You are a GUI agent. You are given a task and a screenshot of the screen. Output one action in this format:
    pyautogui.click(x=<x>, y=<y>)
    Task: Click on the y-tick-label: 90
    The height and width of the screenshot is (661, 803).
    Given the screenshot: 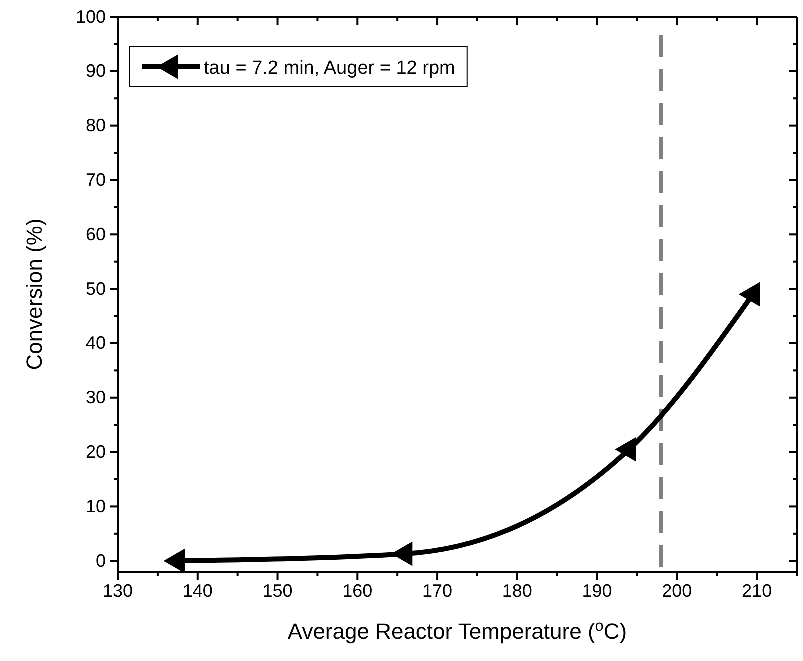 What is the action you would take?
    pyautogui.click(x=96, y=71)
    